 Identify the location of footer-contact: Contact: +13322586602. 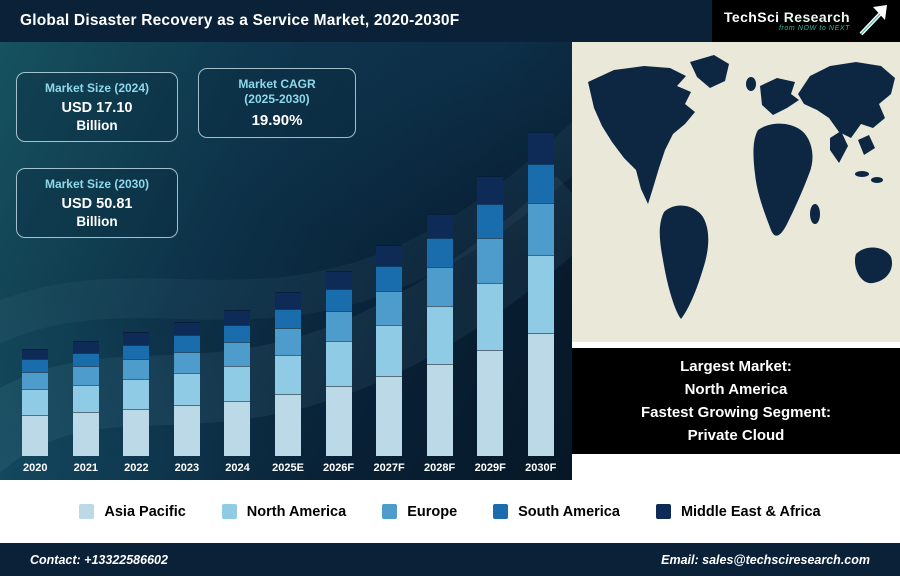
(99, 559).